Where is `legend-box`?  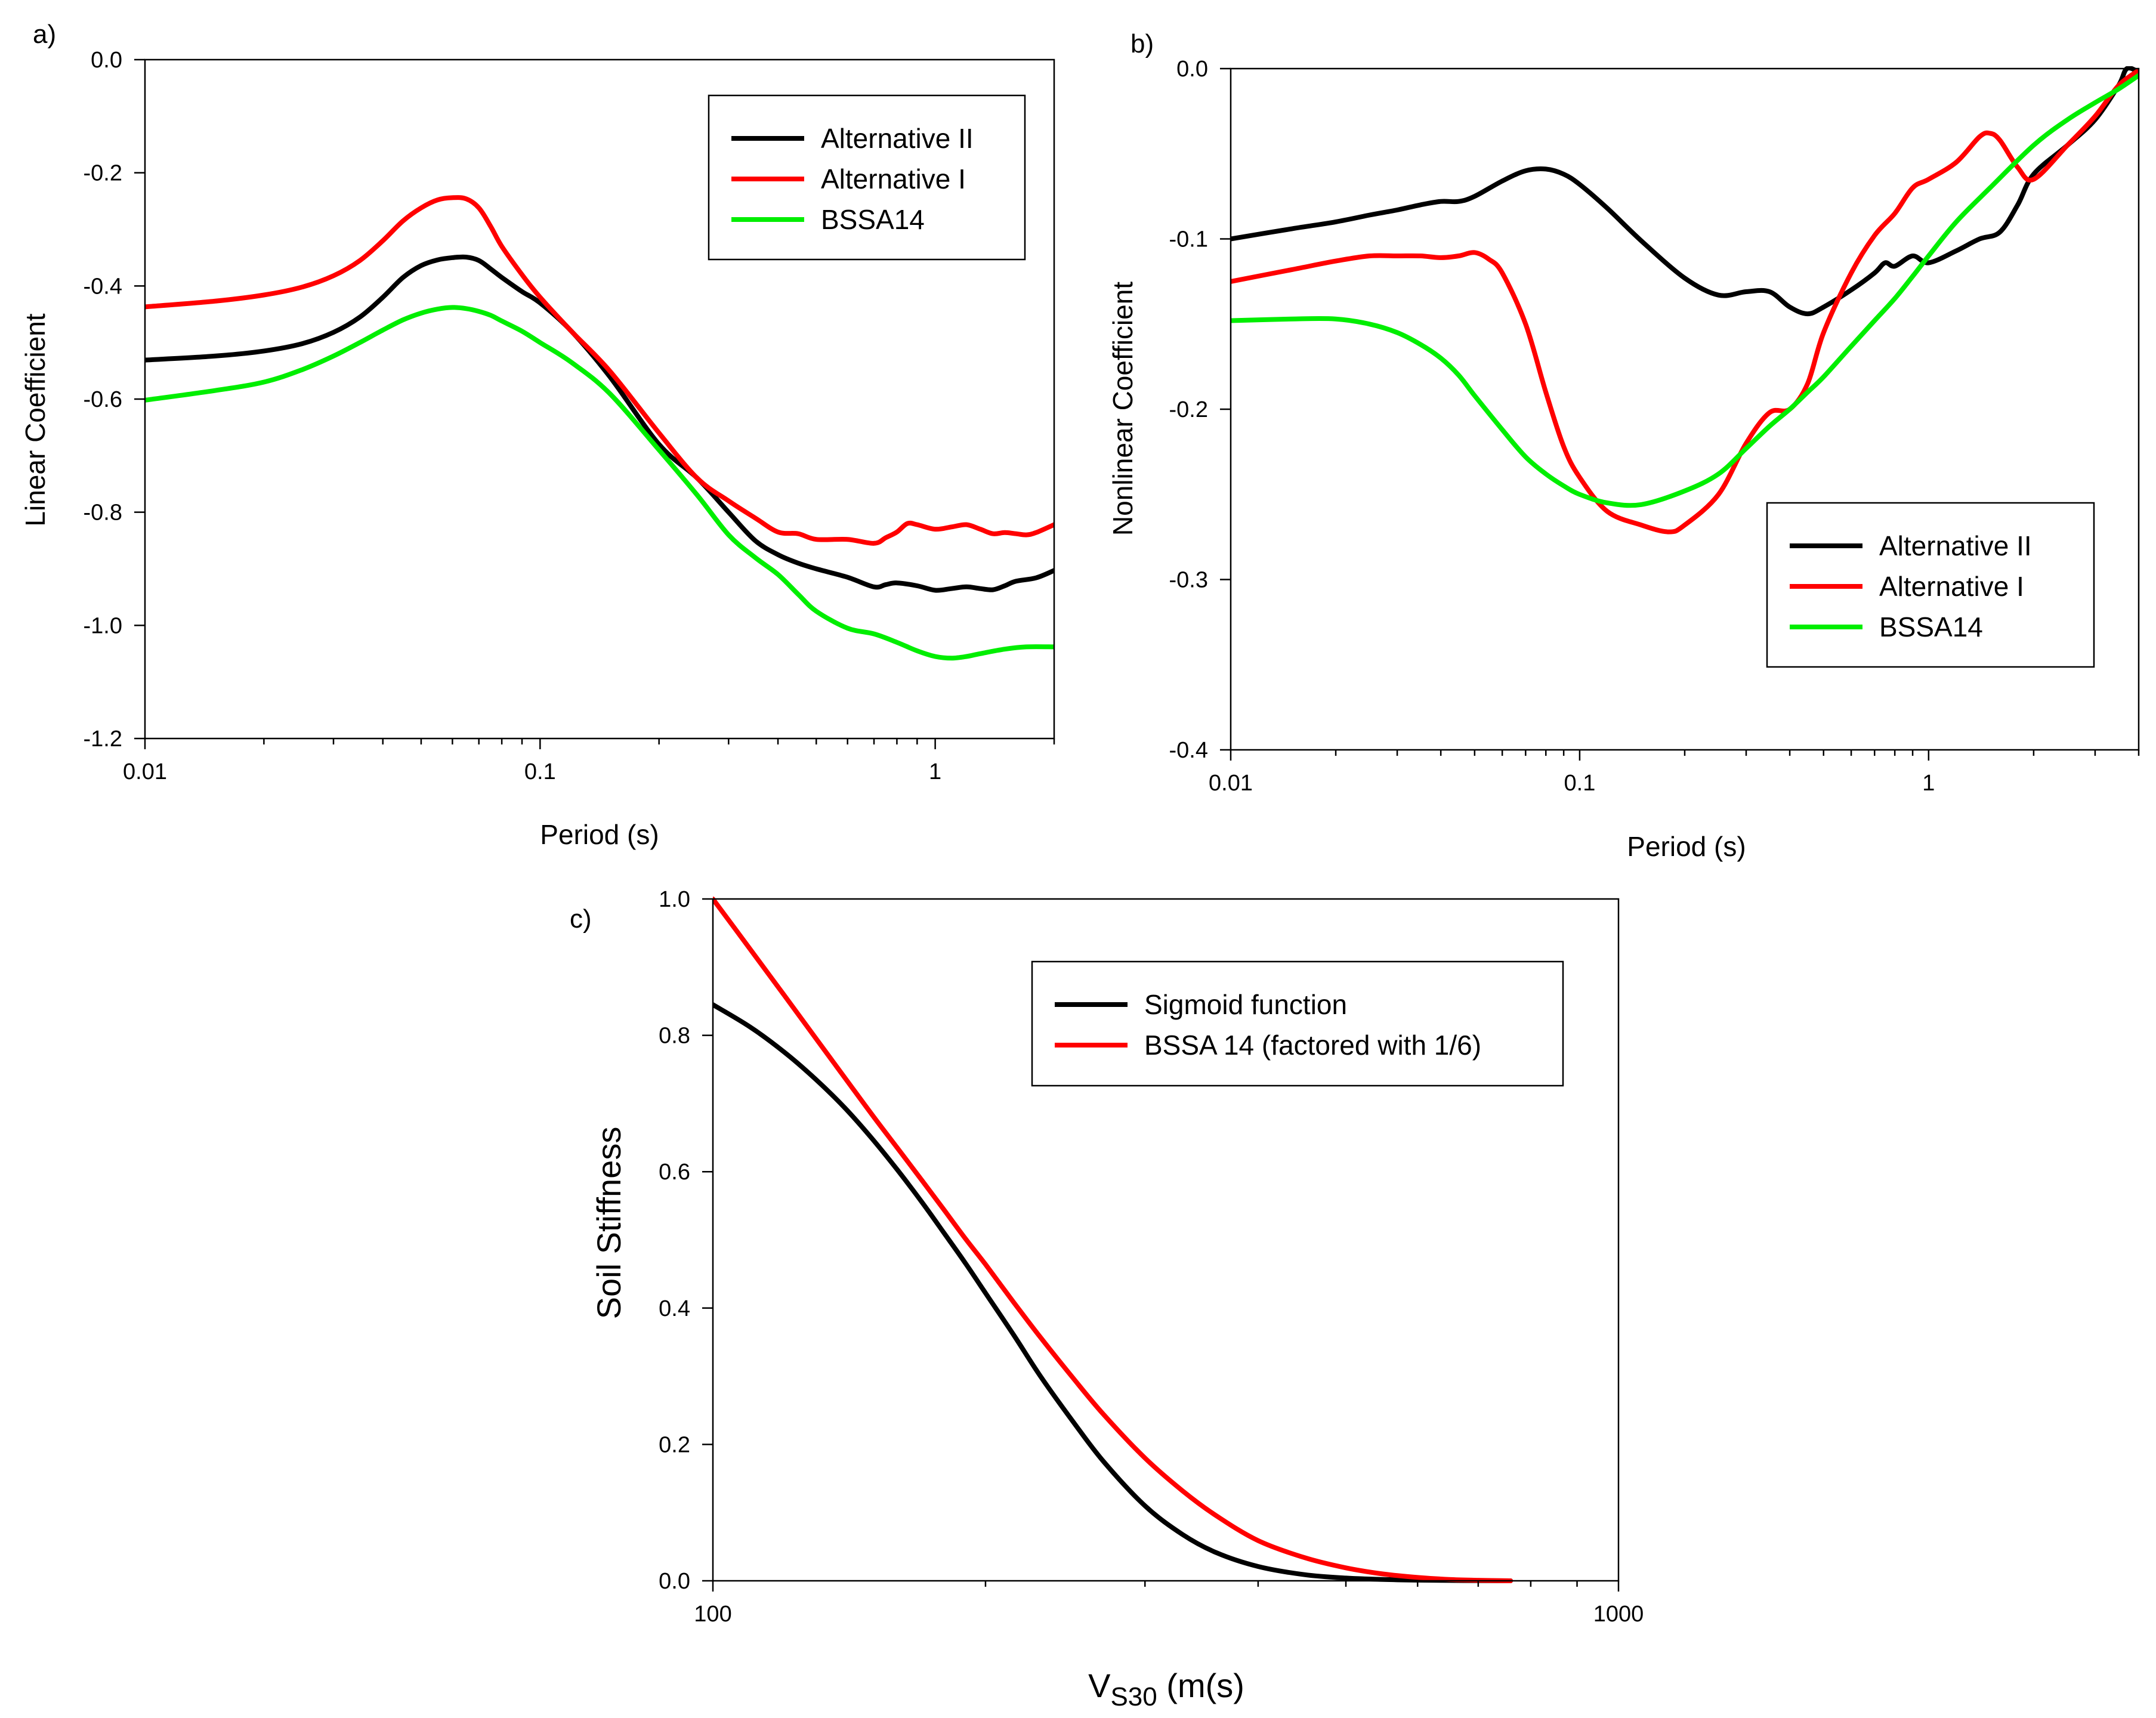
legend-box is located at coordinates (1297, 1023).